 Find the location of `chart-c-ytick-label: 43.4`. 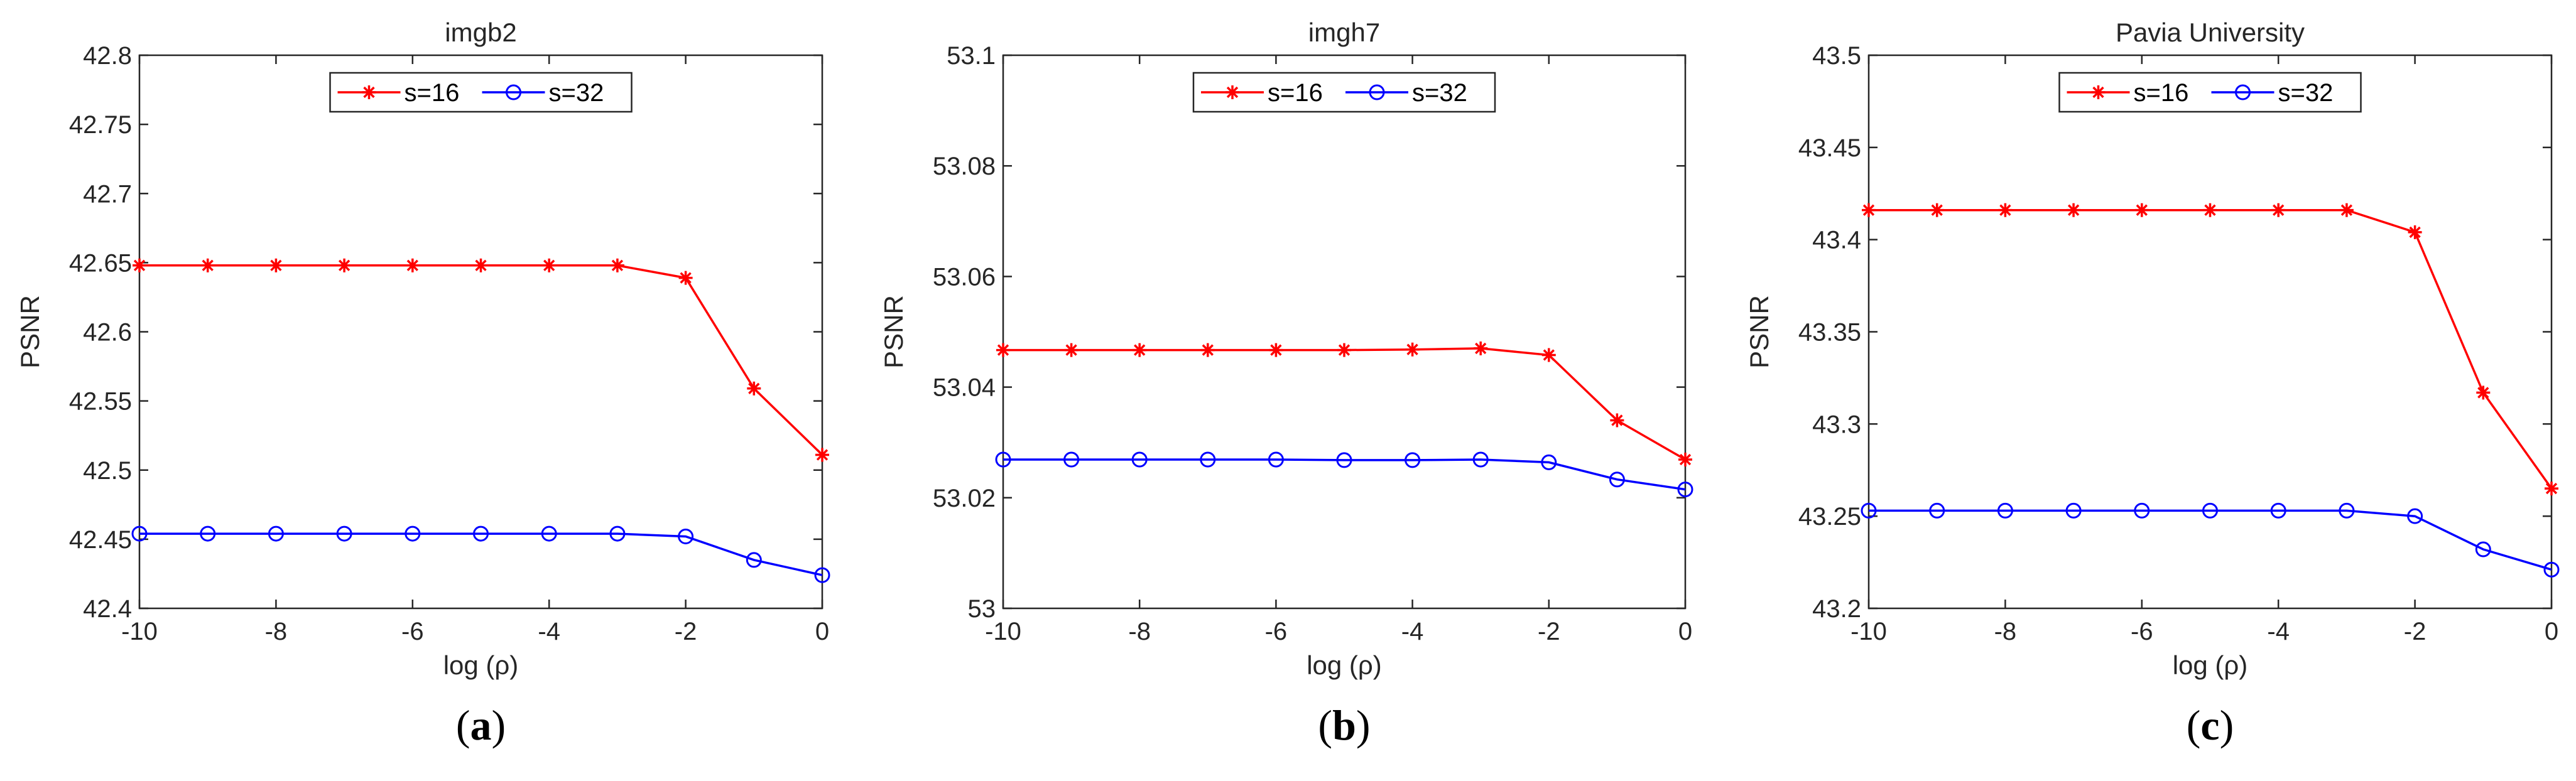

chart-c-ytick-label: 43.4 is located at coordinates (1837, 240).